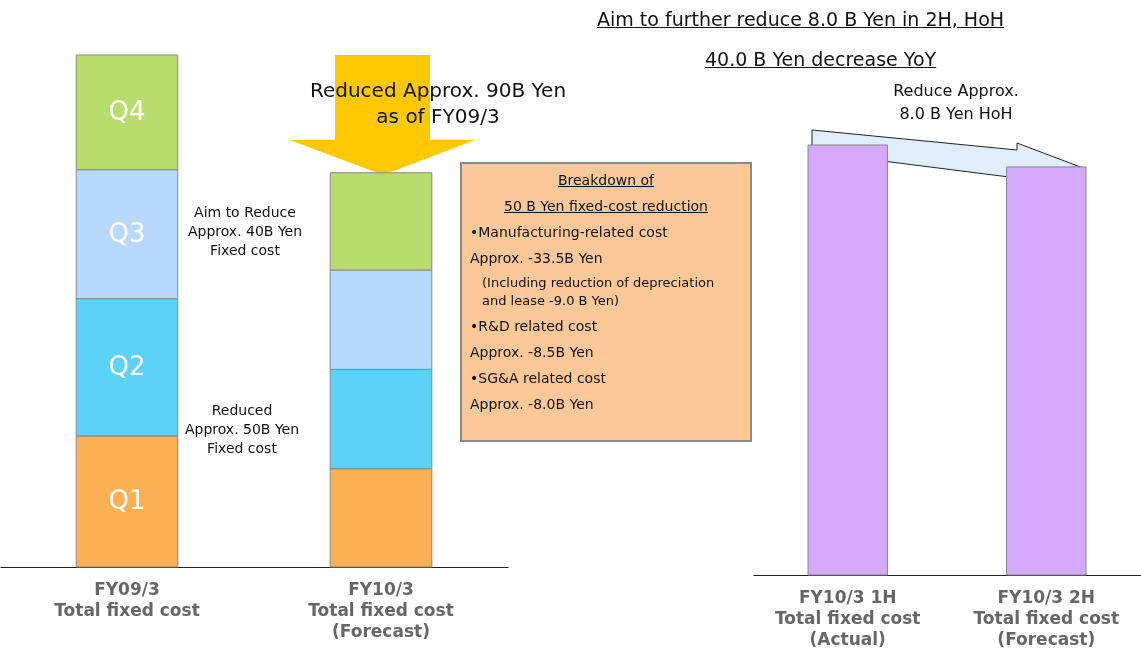 The height and width of the screenshot is (653, 1141). What do you see at coordinates (534, 326) in the screenshot?
I see `annotation: •R&D related cost` at bounding box center [534, 326].